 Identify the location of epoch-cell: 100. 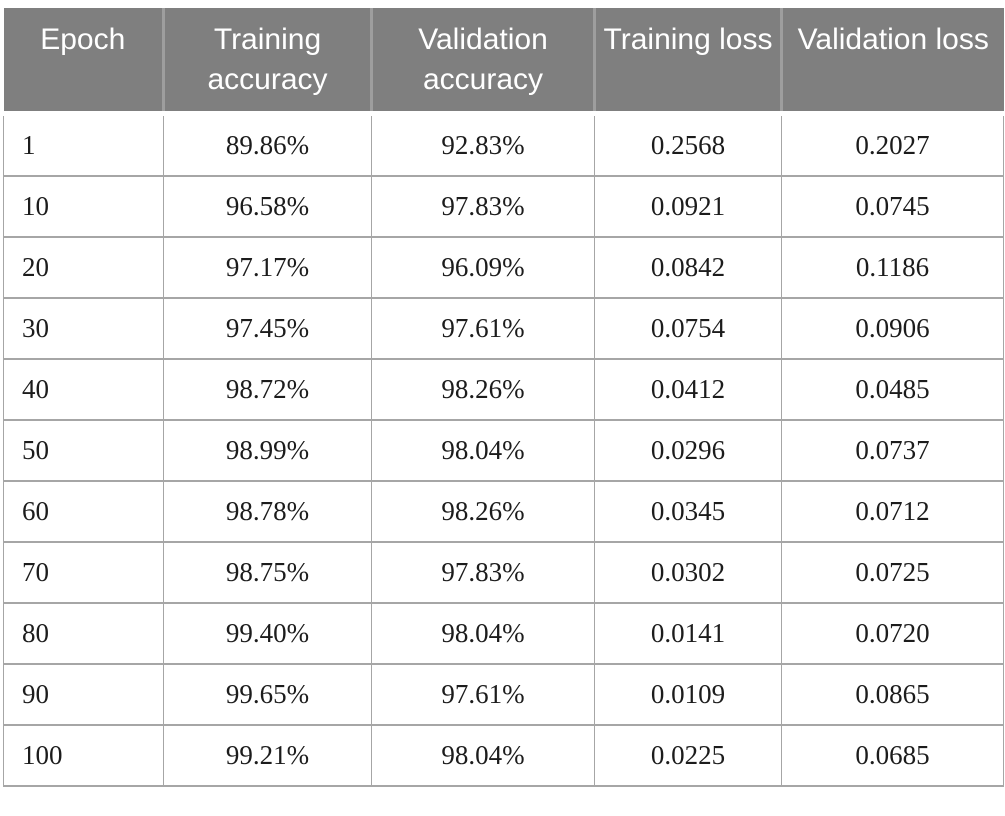
(83, 755).